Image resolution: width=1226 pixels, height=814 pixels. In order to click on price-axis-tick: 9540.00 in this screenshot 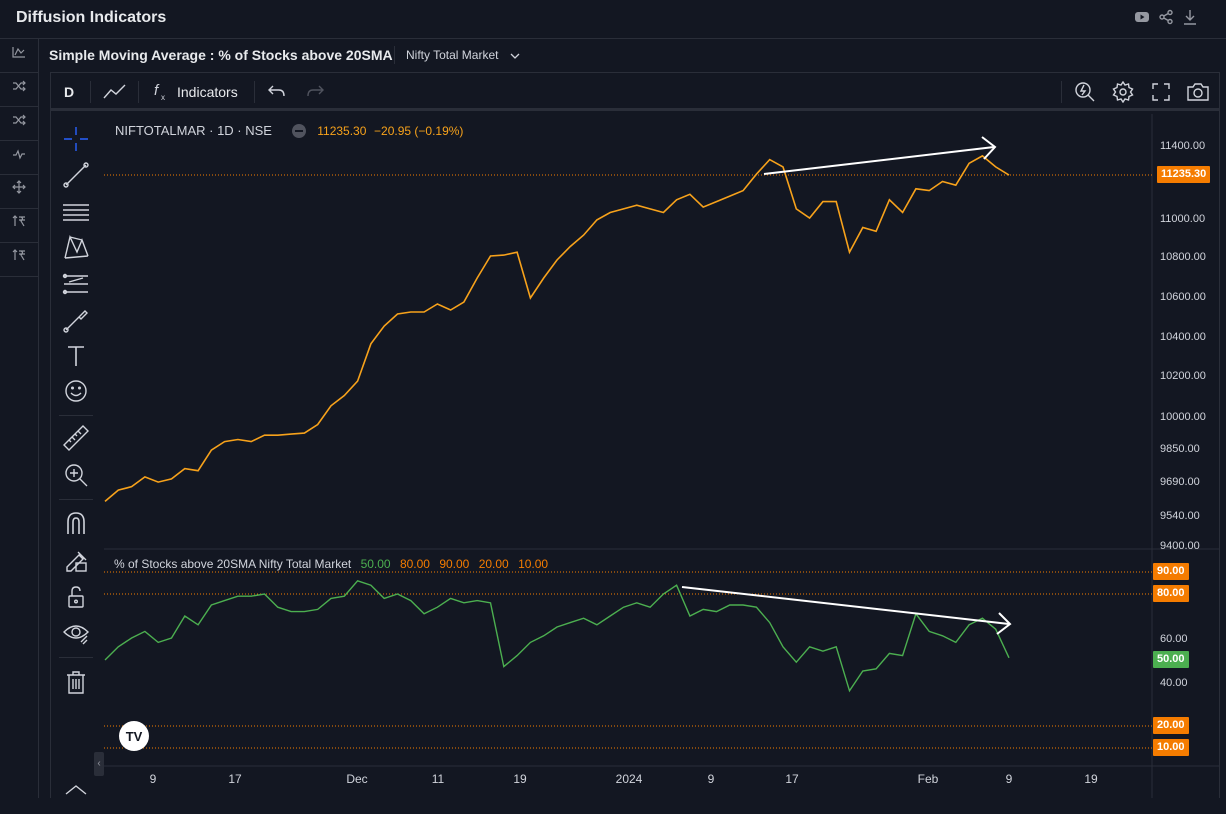, I will do `click(1180, 516)`.